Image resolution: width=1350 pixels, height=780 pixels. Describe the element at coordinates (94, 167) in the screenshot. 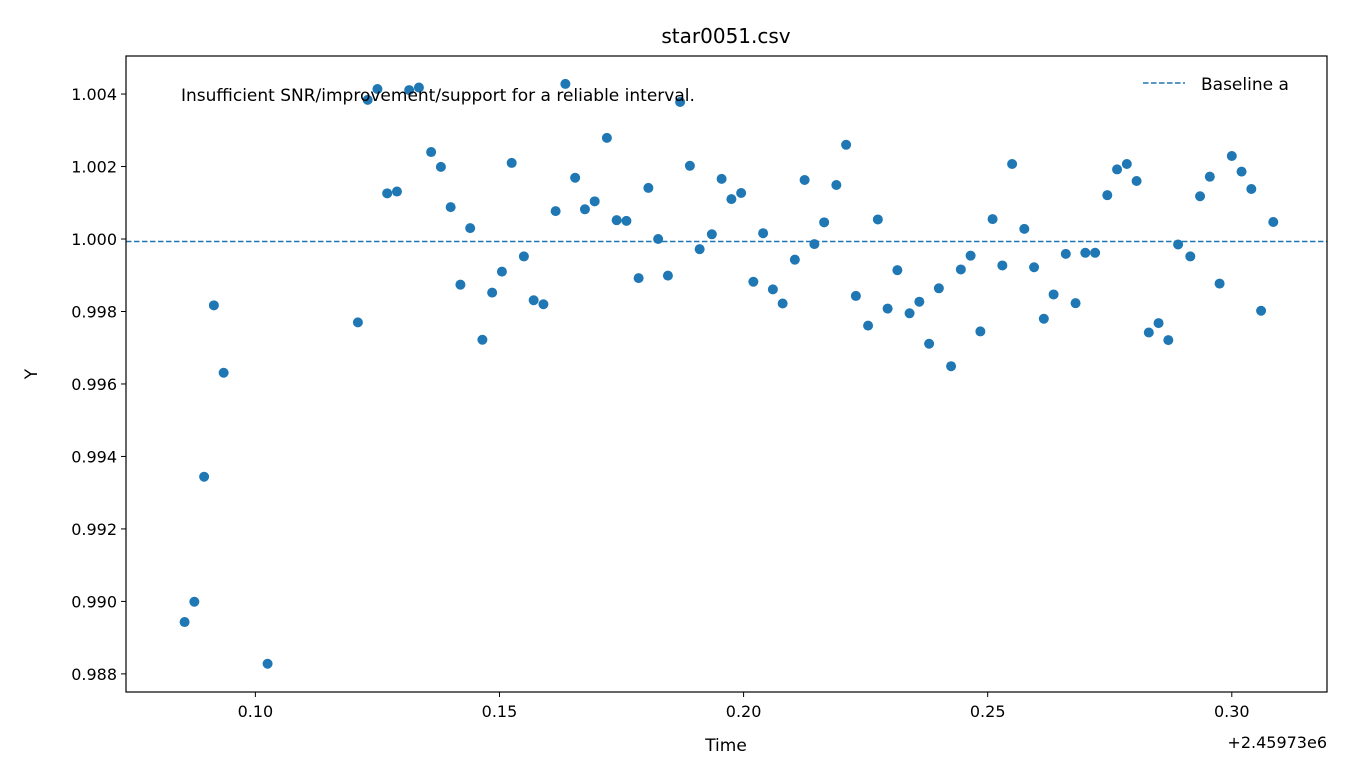

I see `y-tick-label: 1.002` at that location.